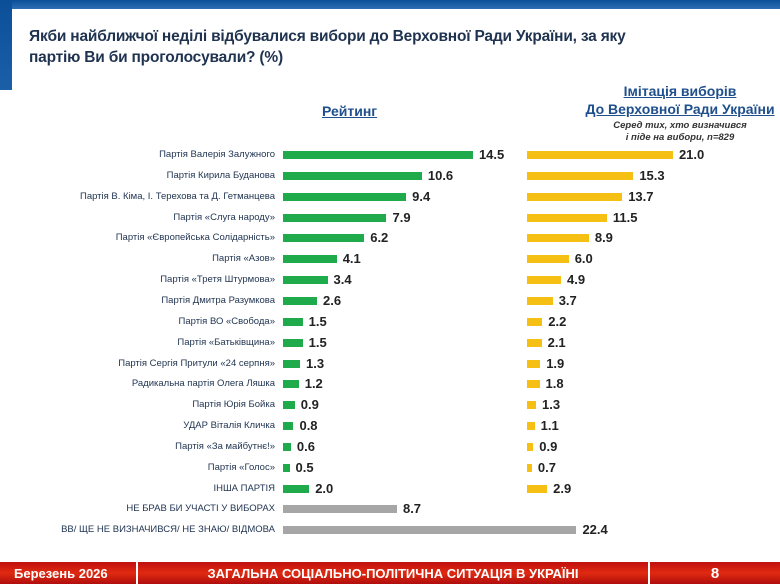 The width and height of the screenshot is (780, 584). I want to click on imitation-value: 4.9, so click(576, 280).